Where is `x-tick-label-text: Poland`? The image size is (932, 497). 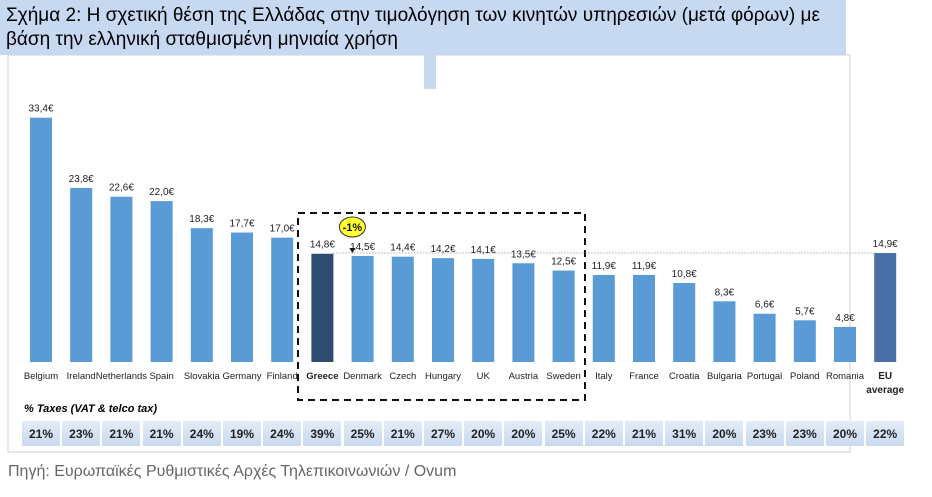 x-tick-label-text: Poland is located at coordinates (805, 376).